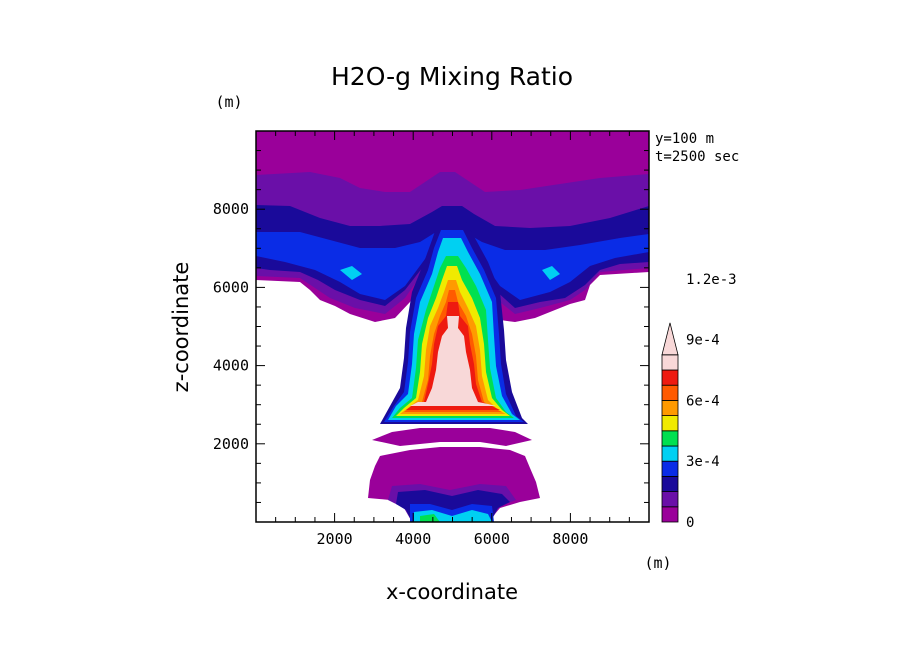  Describe the element at coordinates (231, 444) in the screenshot. I see `y-tick-label: 2000` at that location.